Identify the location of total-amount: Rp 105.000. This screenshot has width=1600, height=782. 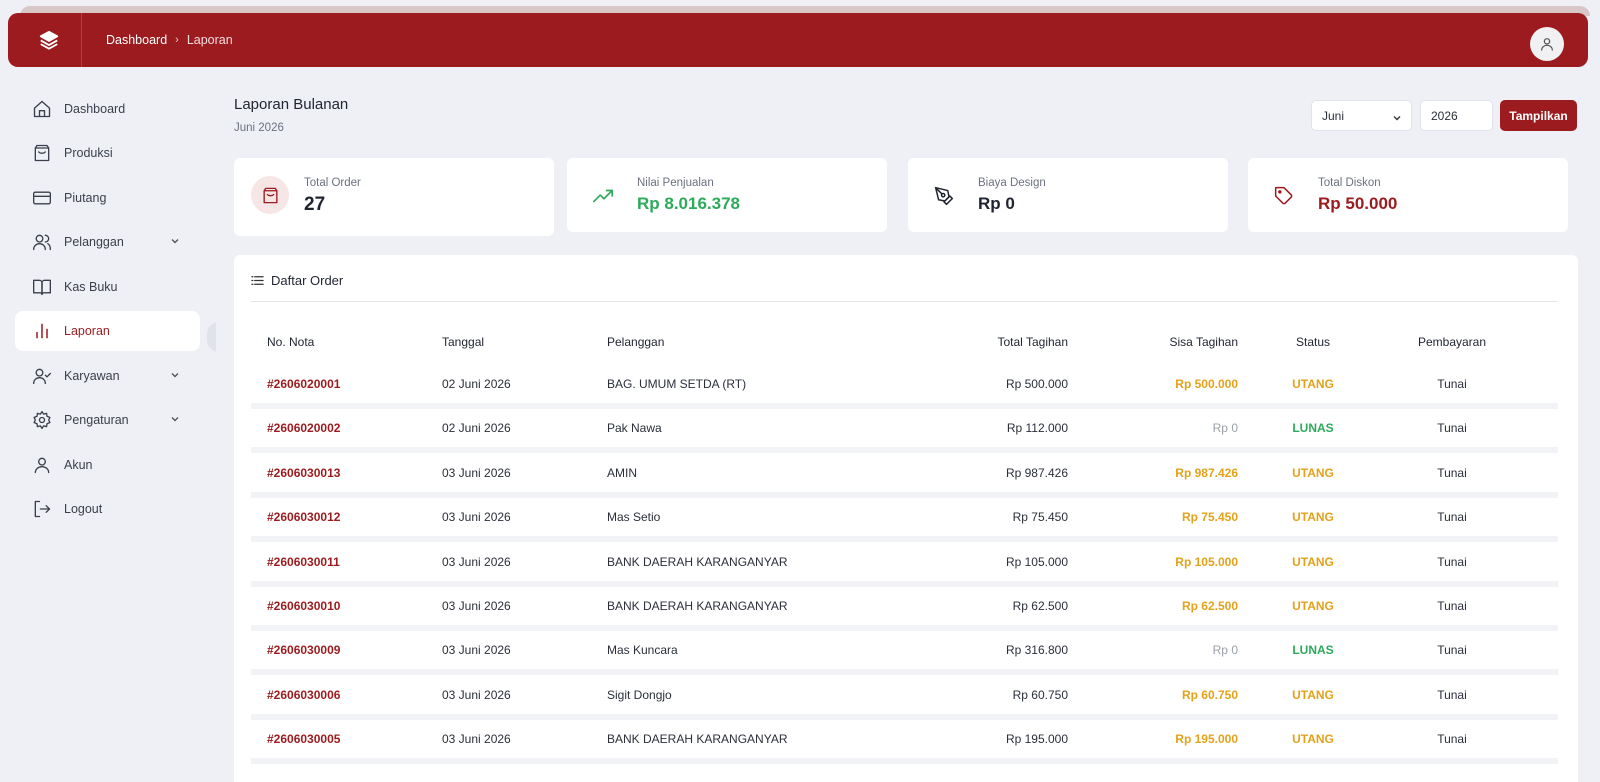
(1036, 561).